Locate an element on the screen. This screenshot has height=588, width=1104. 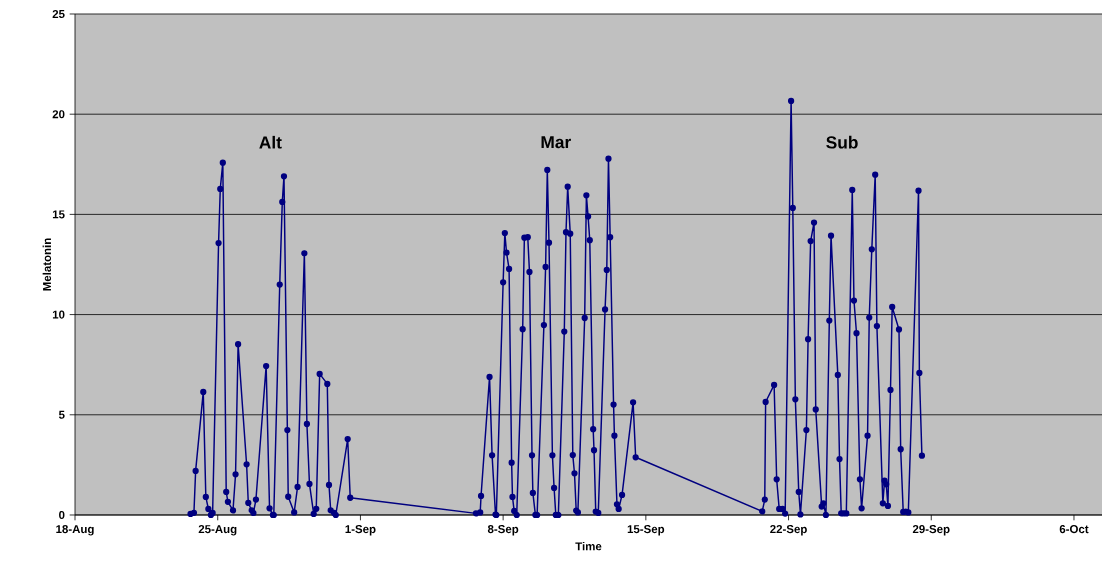
annotation: Sub is located at coordinates (842, 142).